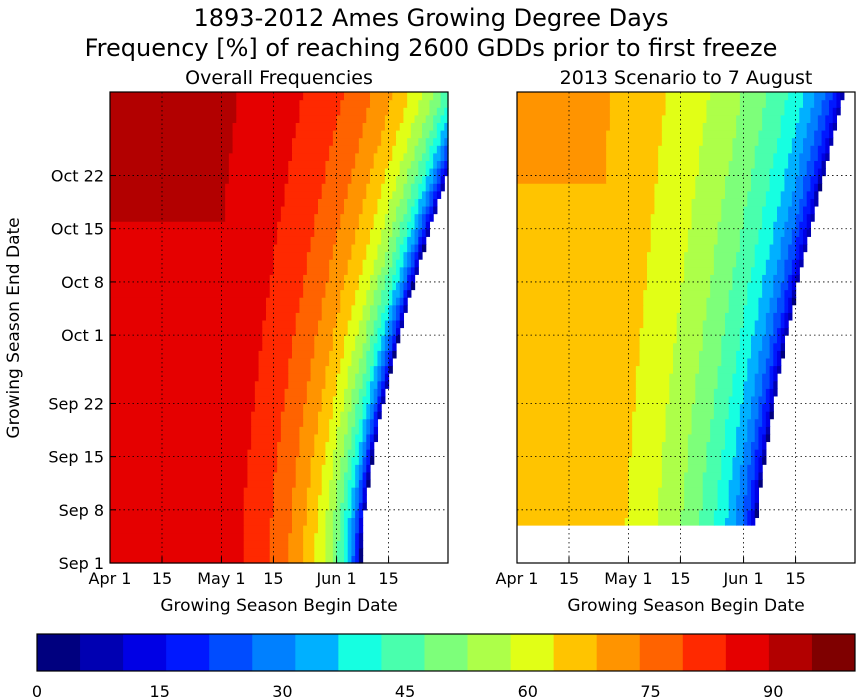  I want to click on colorbar-swatch, so click(661, 652).